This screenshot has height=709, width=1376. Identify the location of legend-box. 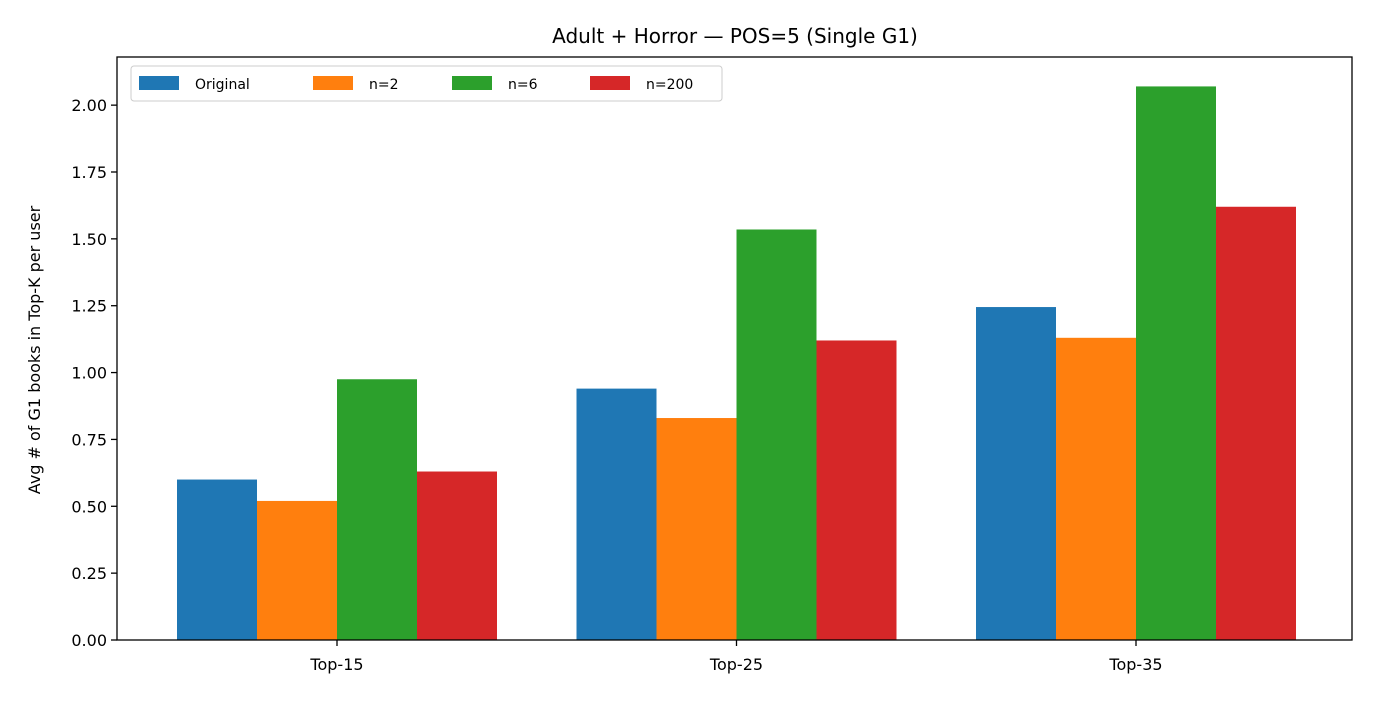
(426, 83).